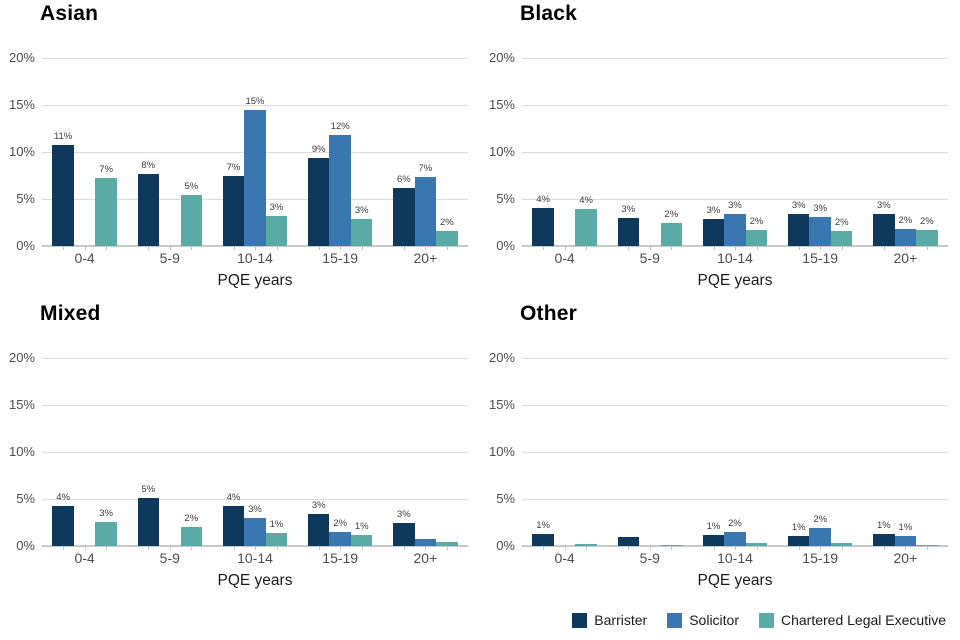  I want to click on panel-title-other: Other, so click(549, 313).